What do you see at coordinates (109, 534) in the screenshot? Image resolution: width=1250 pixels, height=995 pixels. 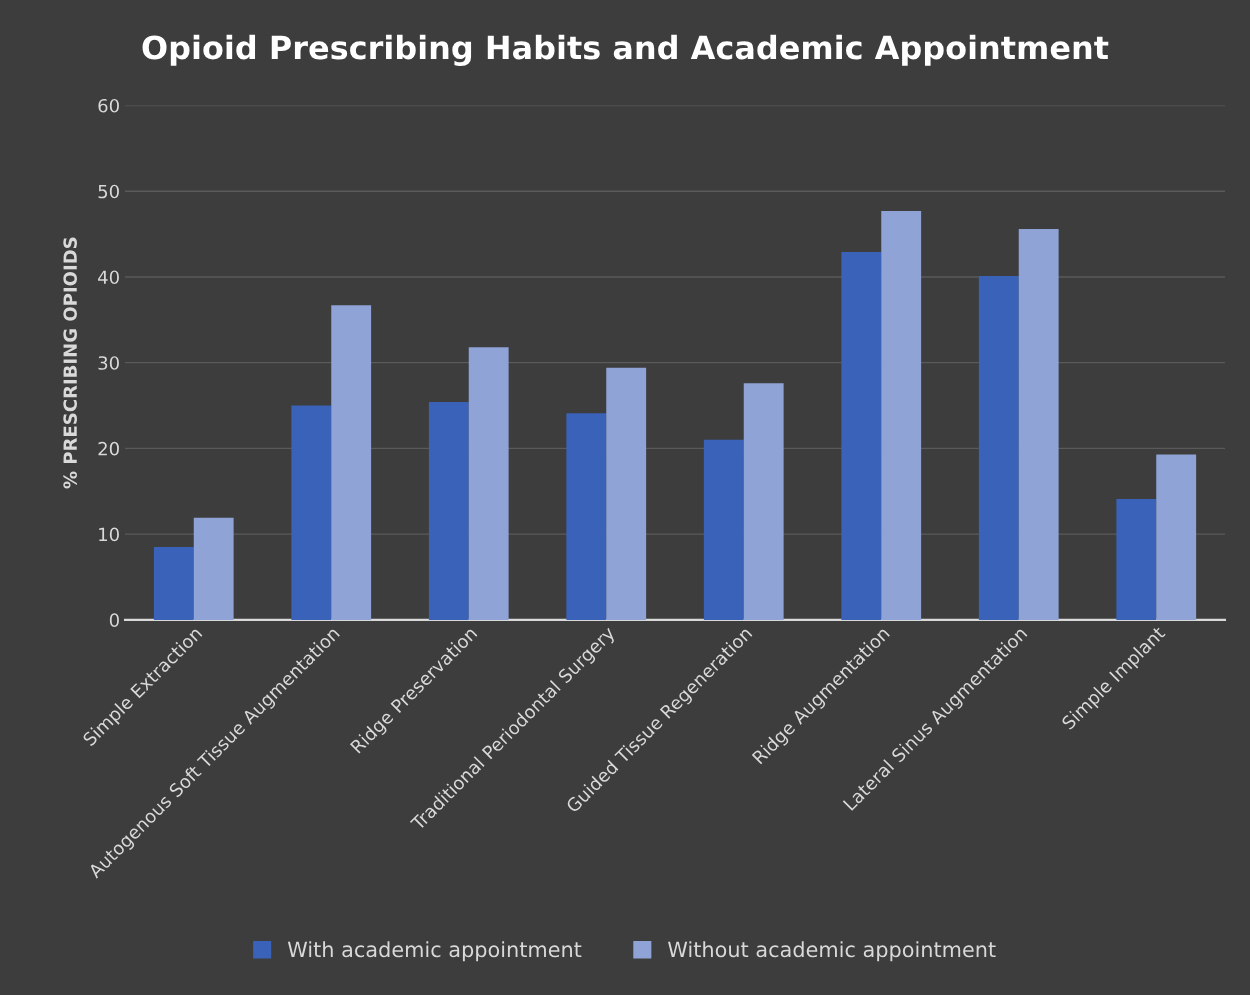 I see `y-tick-label: 10` at bounding box center [109, 534].